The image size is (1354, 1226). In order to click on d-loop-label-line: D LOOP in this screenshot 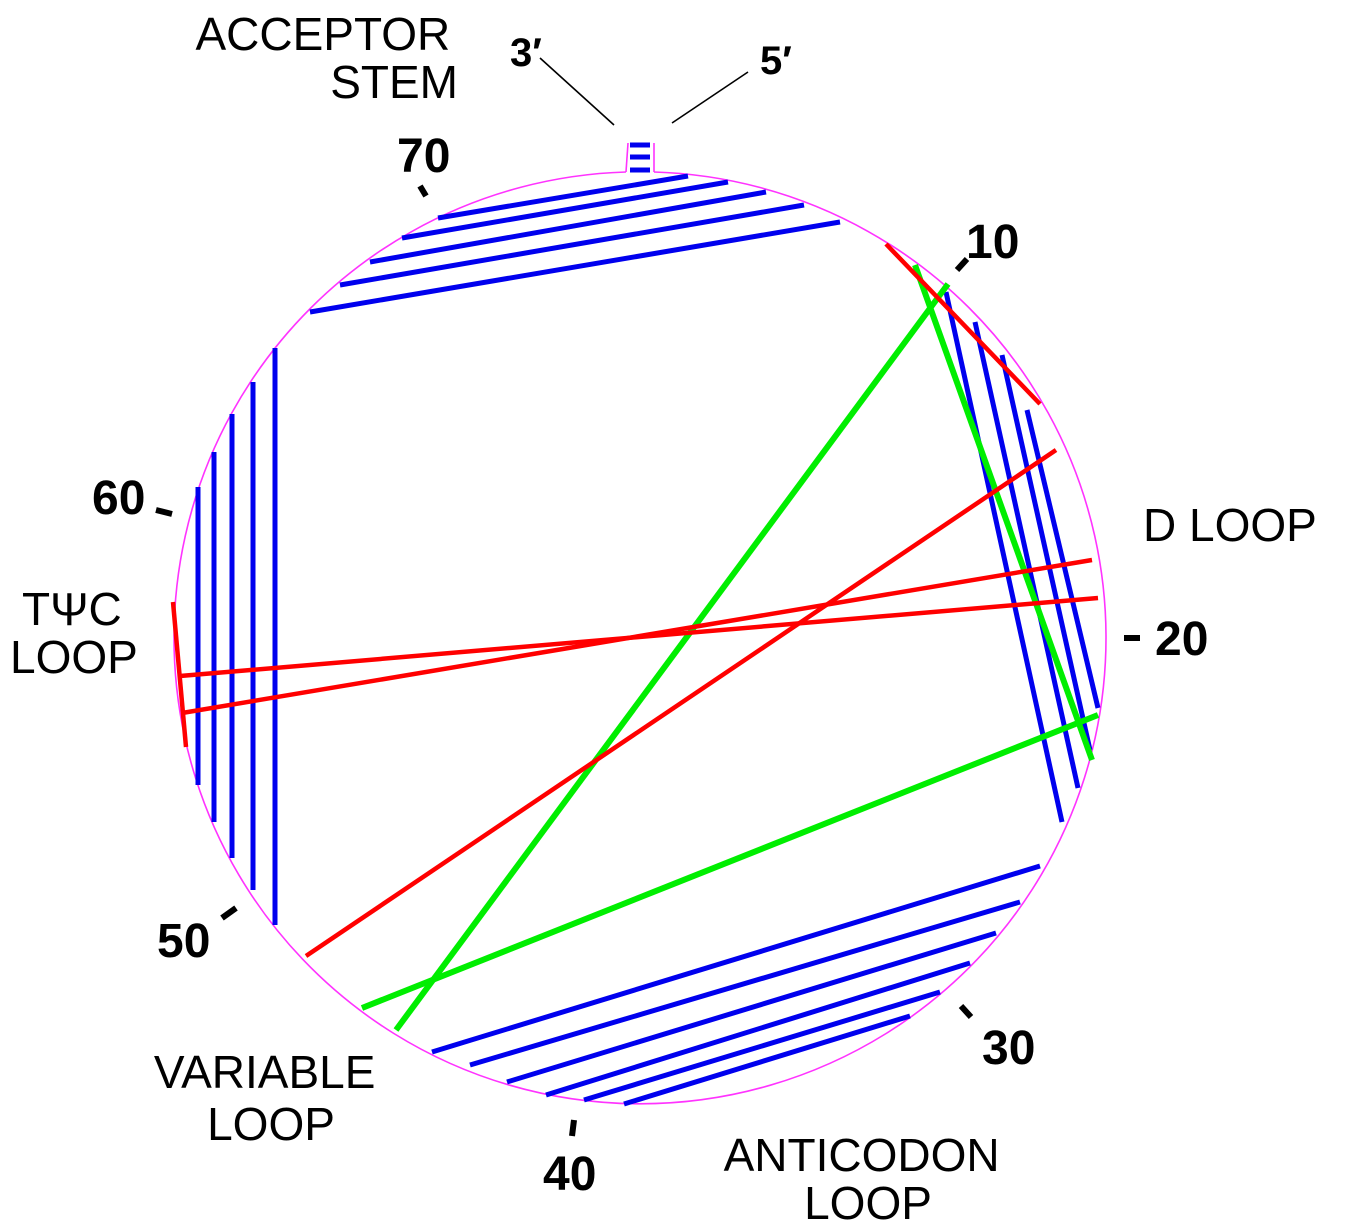, I will do `click(1230, 525)`.